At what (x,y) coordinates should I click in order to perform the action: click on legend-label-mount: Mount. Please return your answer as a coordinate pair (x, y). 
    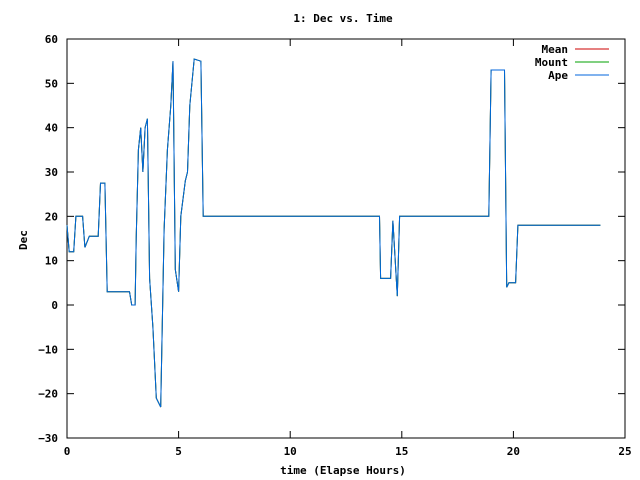
    Looking at the image, I should click on (551, 62).